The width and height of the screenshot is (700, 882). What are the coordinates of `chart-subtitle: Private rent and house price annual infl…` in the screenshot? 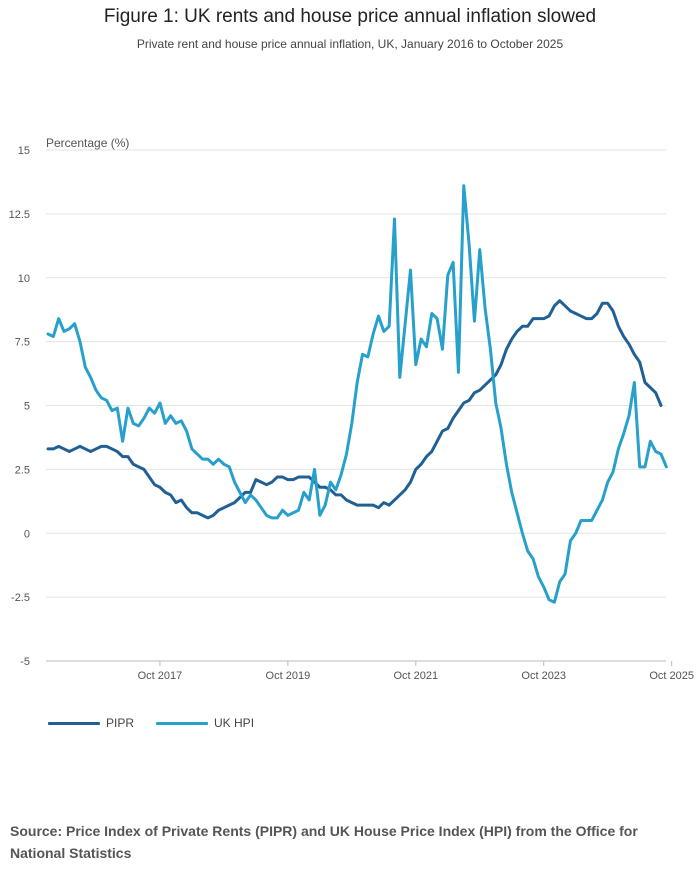 It's located at (350, 44).